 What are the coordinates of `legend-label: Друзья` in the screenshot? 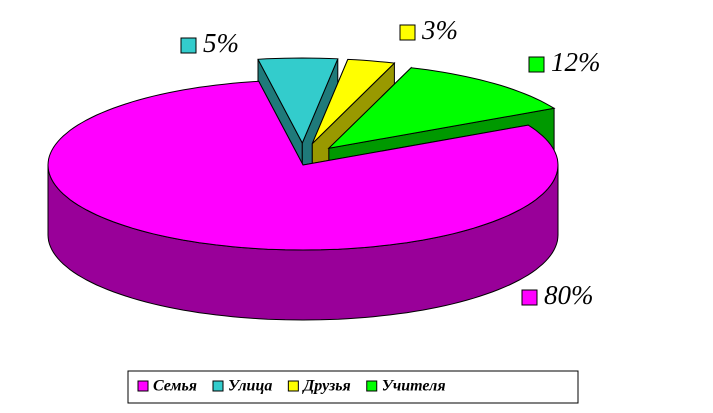 It's located at (325, 386).